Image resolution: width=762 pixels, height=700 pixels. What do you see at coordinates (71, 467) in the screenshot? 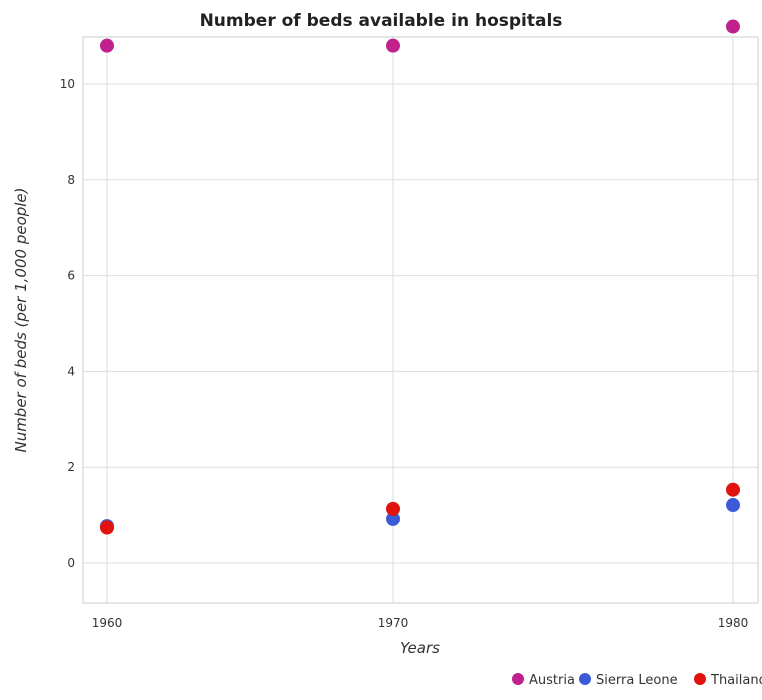
I see `y-tick-label: 2` at bounding box center [71, 467].